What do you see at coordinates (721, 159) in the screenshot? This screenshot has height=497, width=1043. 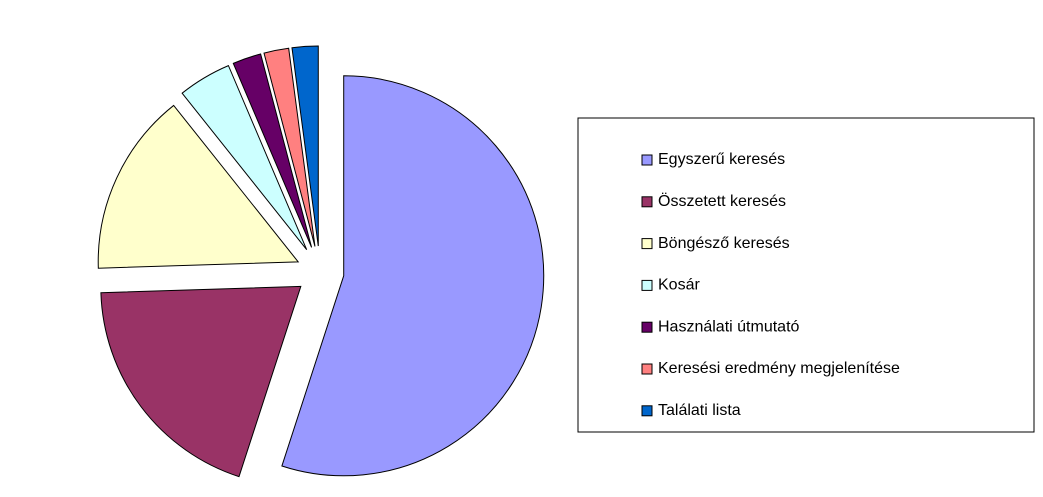 I see `legend-label: Egyszerű keresés` at bounding box center [721, 159].